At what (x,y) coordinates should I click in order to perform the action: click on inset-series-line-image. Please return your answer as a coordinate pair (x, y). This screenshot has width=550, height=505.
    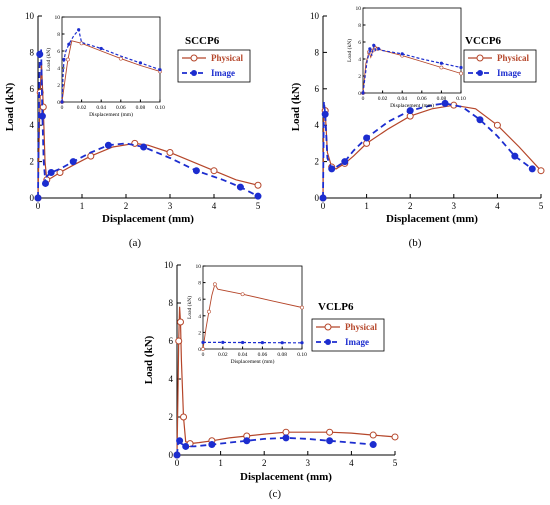
    Looking at the image, I should click on (111, 65).